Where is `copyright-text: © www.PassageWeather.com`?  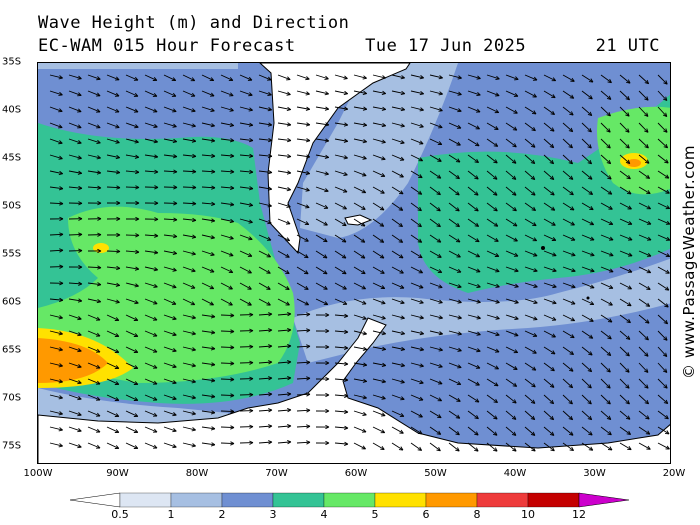 copyright-text: © www.PassageWeather.com is located at coordinates (689, 262).